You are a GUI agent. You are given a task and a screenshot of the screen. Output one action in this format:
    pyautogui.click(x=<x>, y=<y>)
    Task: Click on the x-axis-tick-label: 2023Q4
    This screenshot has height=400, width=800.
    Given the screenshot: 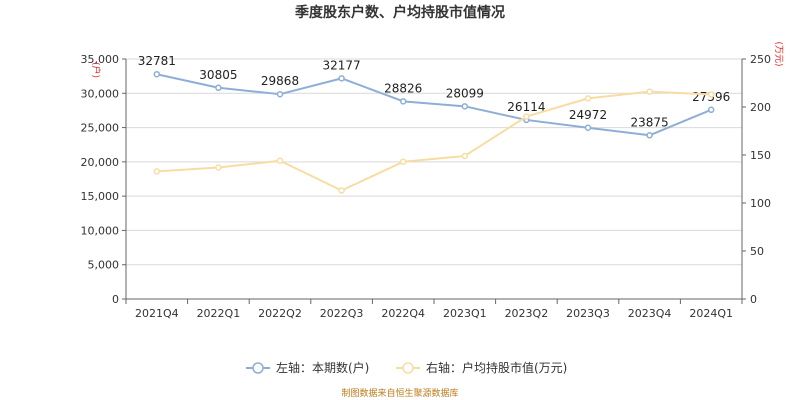 What is the action you would take?
    pyautogui.click(x=650, y=313)
    